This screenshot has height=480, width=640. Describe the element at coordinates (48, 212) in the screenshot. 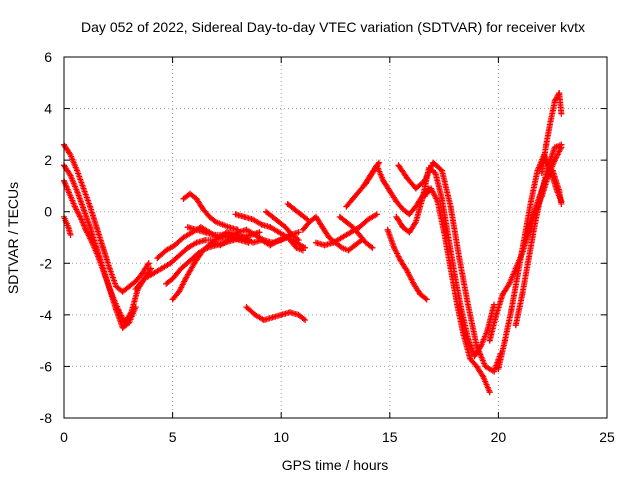

I see `y-tick-label: 0` at that location.